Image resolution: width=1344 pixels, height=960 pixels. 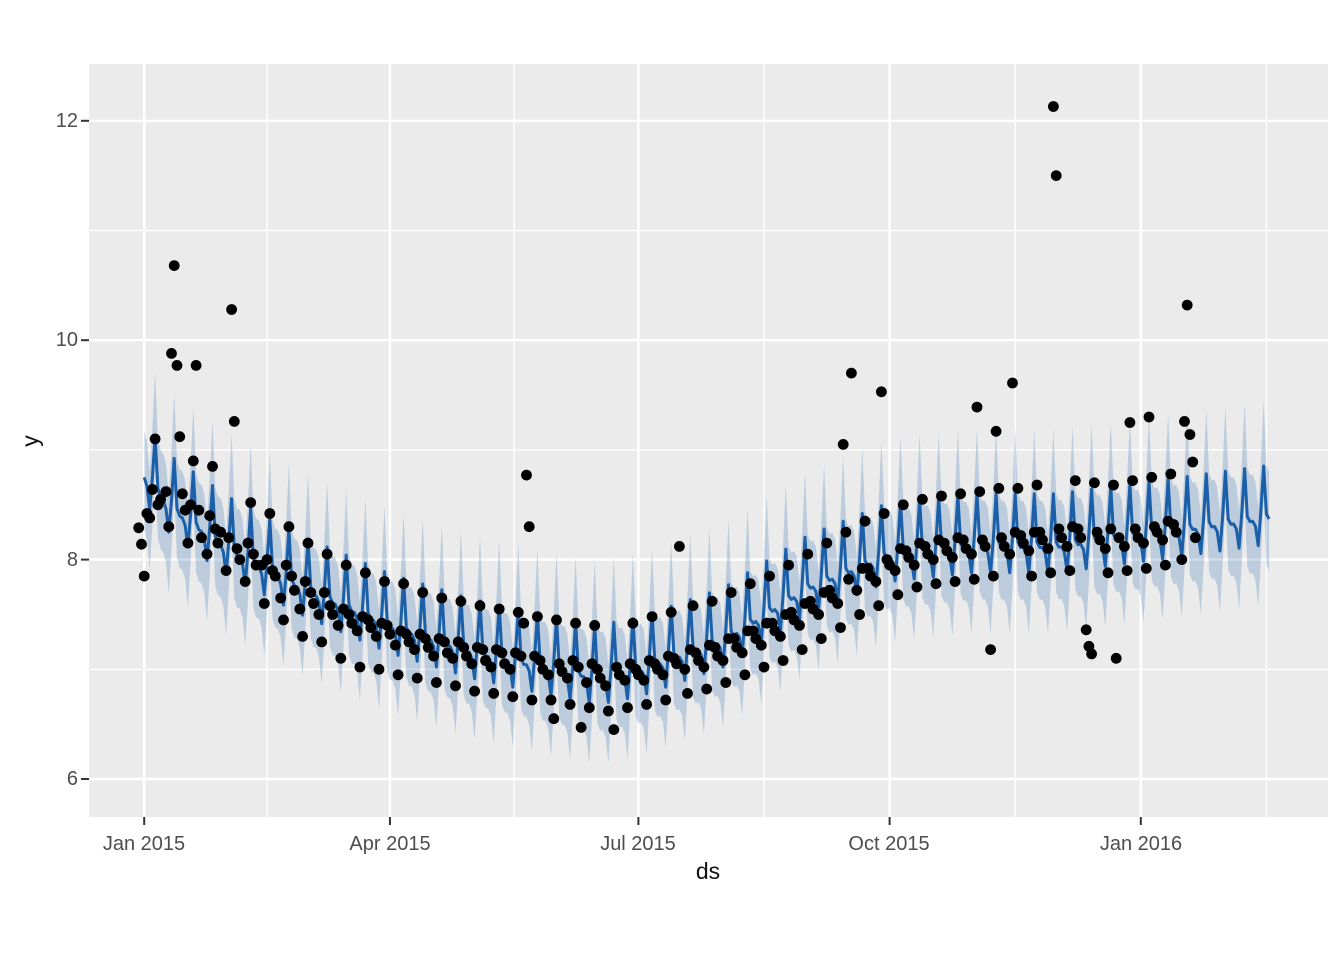 What do you see at coordinates (30, 441) in the screenshot?
I see `y-axis-title: y` at bounding box center [30, 441].